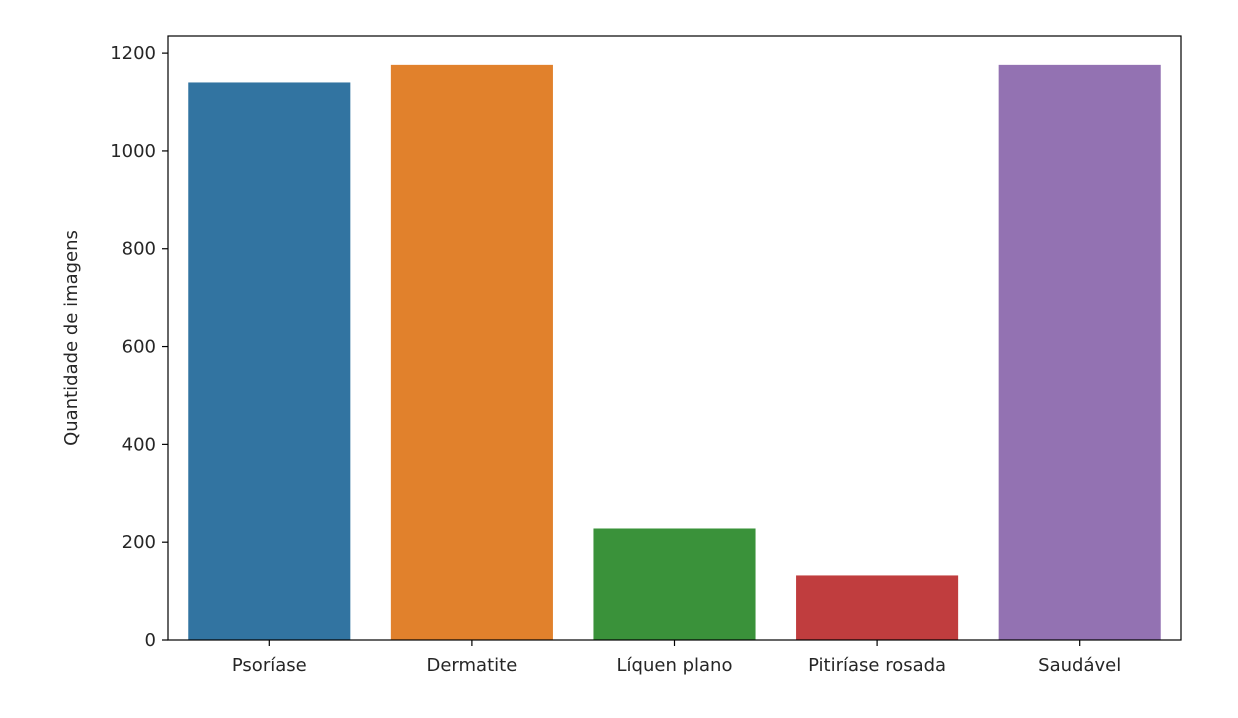  What do you see at coordinates (133, 53) in the screenshot?
I see `y-tick-label-6: 1200` at bounding box center [133, 53].